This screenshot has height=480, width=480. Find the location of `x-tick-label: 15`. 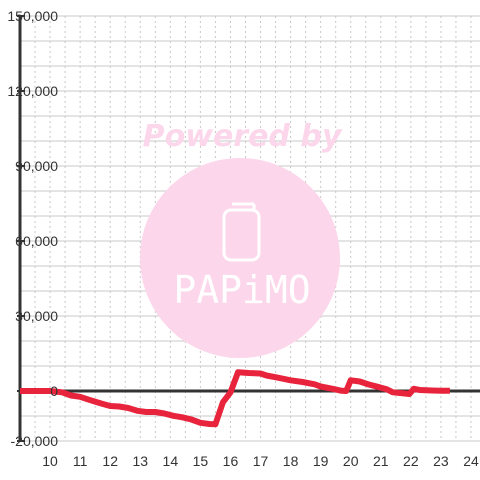

x-tick-label: 15 is located at coordinates (201, 461).